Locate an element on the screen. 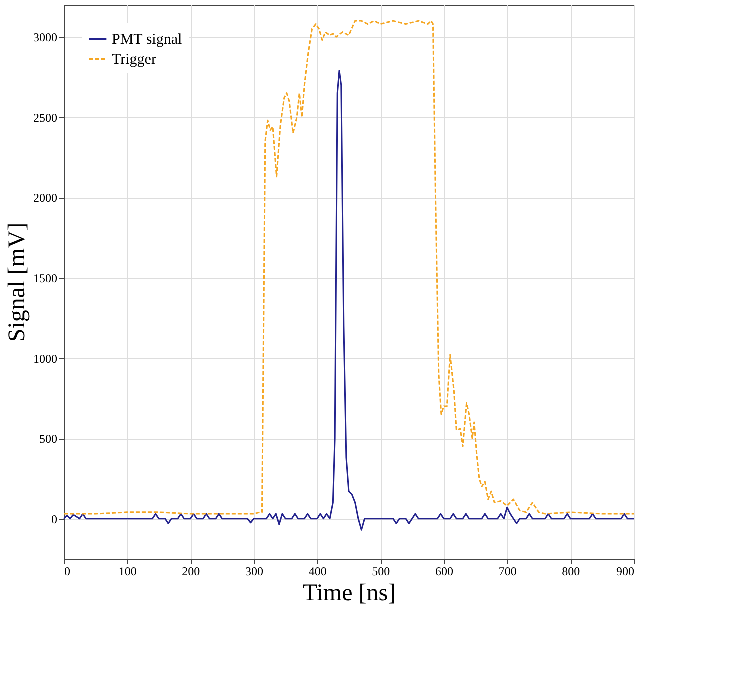 This screenshot has height=700, width=752. y-tick-label: 2000 is located at coordinates (46, 198).